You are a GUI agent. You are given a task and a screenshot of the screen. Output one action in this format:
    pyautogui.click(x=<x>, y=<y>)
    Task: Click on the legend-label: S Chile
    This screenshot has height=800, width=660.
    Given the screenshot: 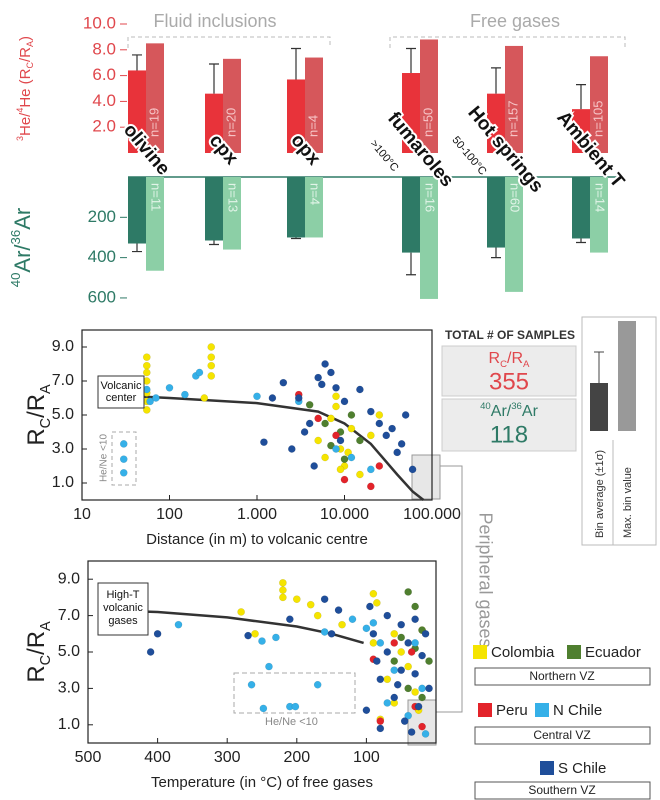 What is the action you would take?
    pyautogui.click(x=582, y=768)
    